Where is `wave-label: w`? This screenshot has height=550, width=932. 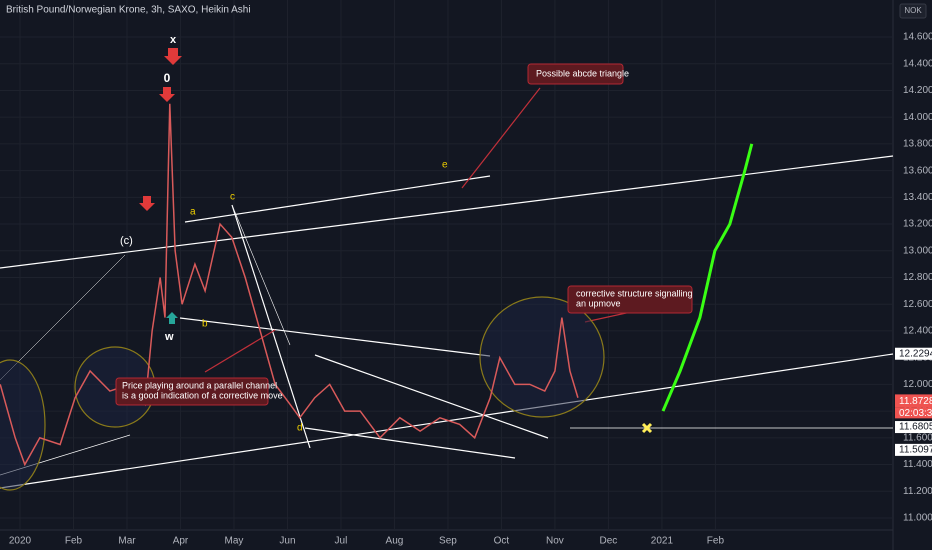
wave-label: w is located at coordinates (169, 337).